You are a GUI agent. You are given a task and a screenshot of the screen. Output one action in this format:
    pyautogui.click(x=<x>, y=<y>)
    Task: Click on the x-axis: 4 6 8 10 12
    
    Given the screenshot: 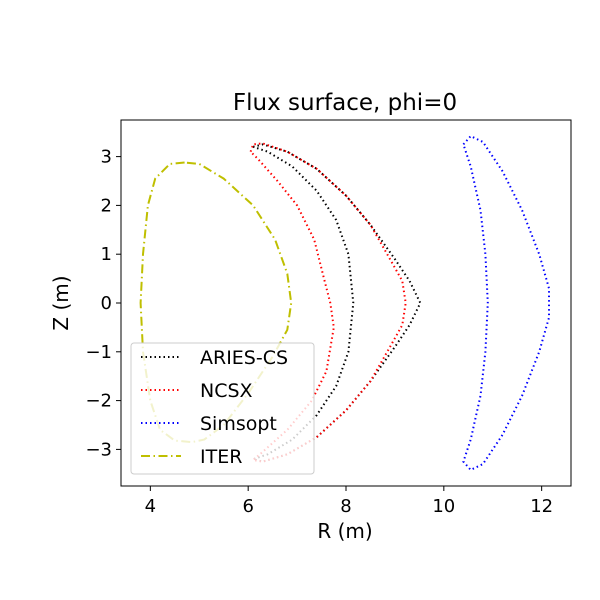 What is the action you would take?
    pyautogui.click(x=349, y=501)
    